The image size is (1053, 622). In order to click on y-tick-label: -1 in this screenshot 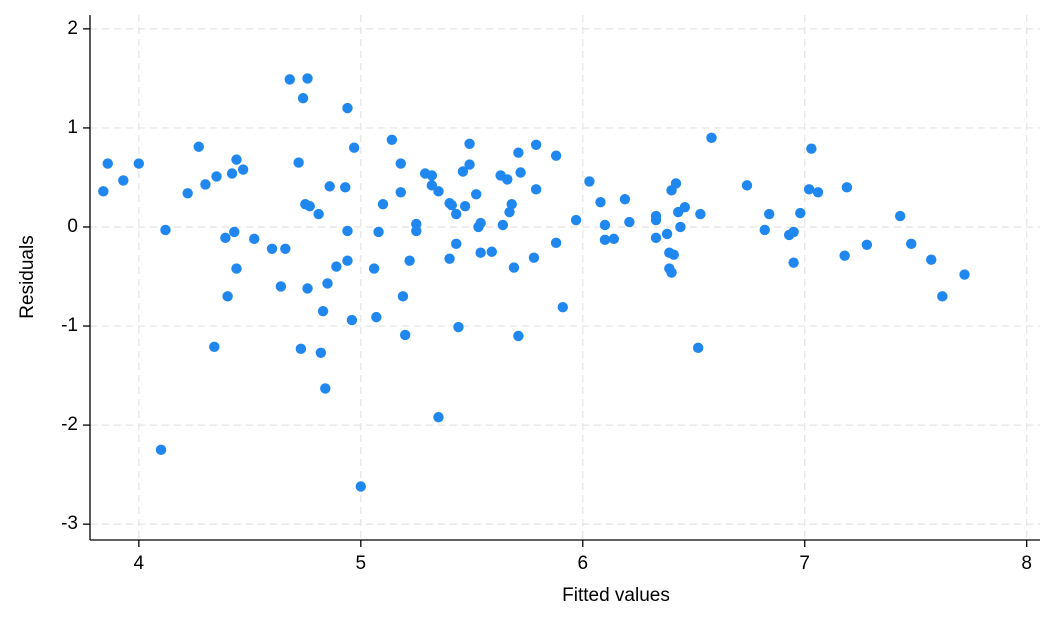, I will do `click(69, 325)`.